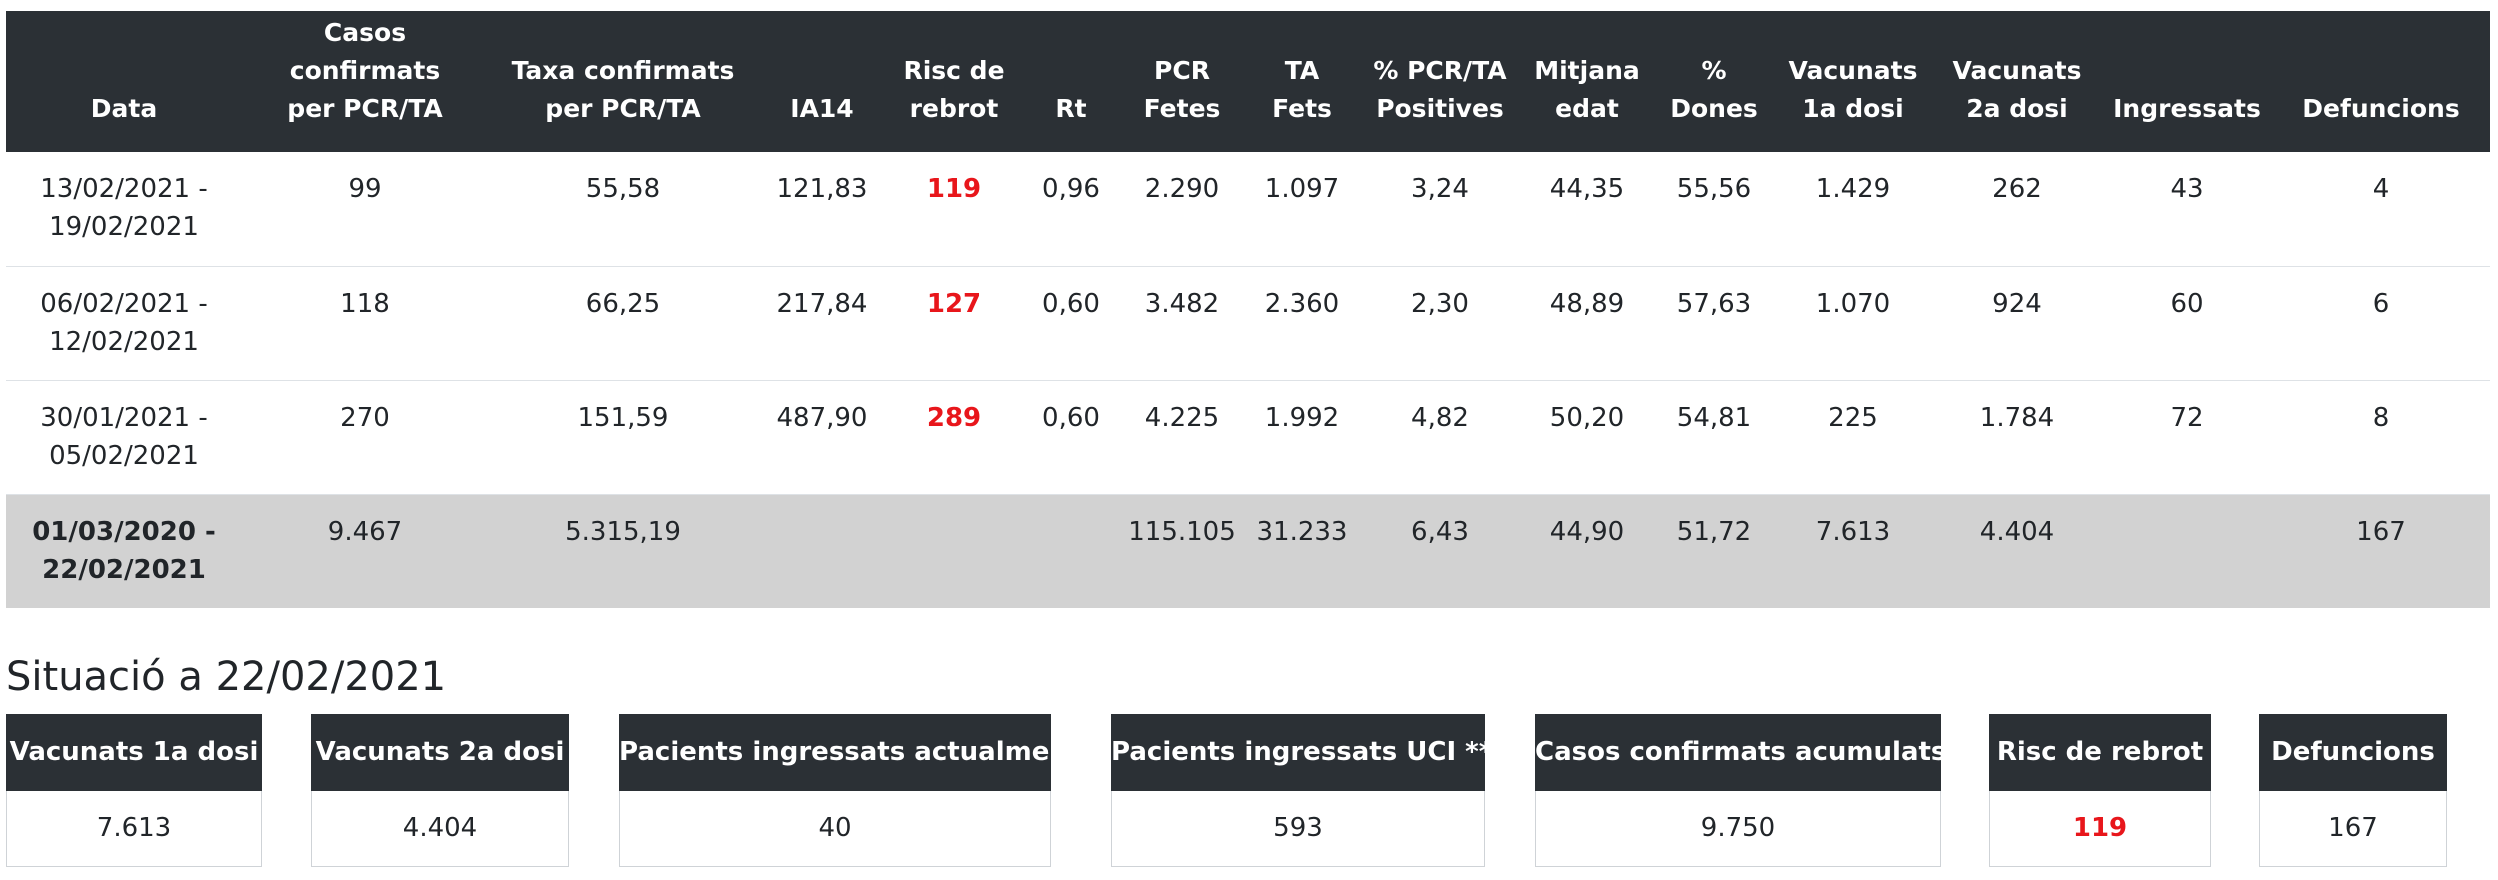 The image size is (2498, 880). I want to click on col-header-deaths: Defuncions, so click(2381, 81).